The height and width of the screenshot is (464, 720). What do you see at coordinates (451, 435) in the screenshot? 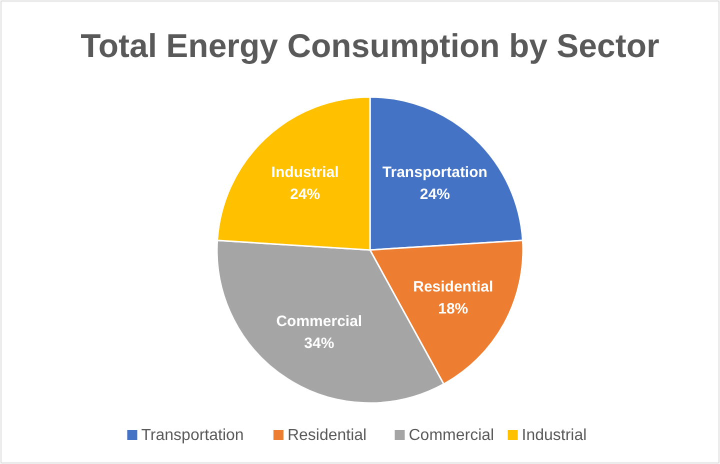
I see `legend-label: Commercial` at bounding box center [451, 435].